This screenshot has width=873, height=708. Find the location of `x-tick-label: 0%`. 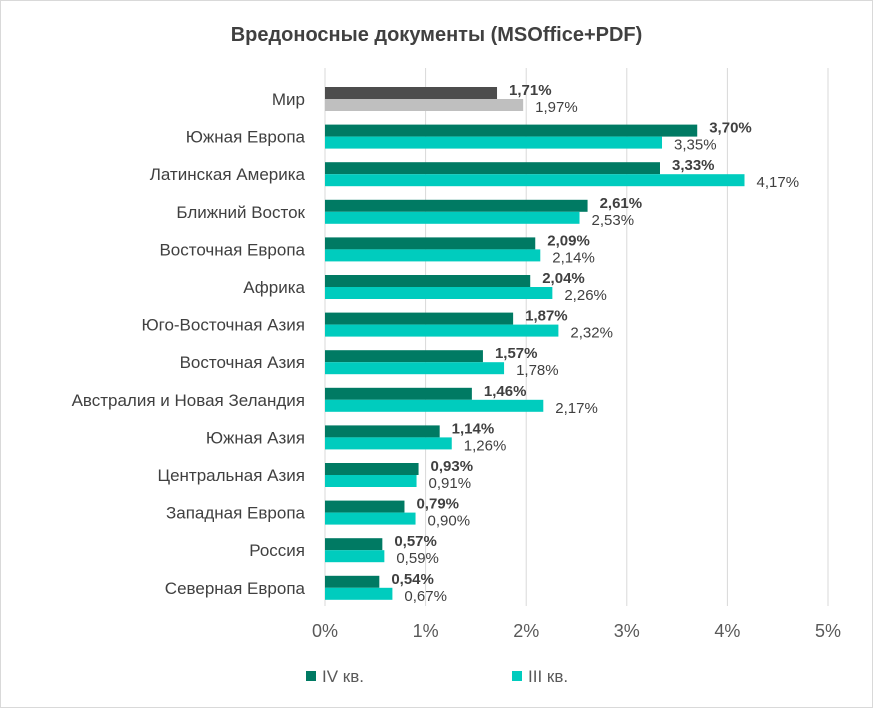

x-tick-label: 0% is located at coordinates (325, 631).